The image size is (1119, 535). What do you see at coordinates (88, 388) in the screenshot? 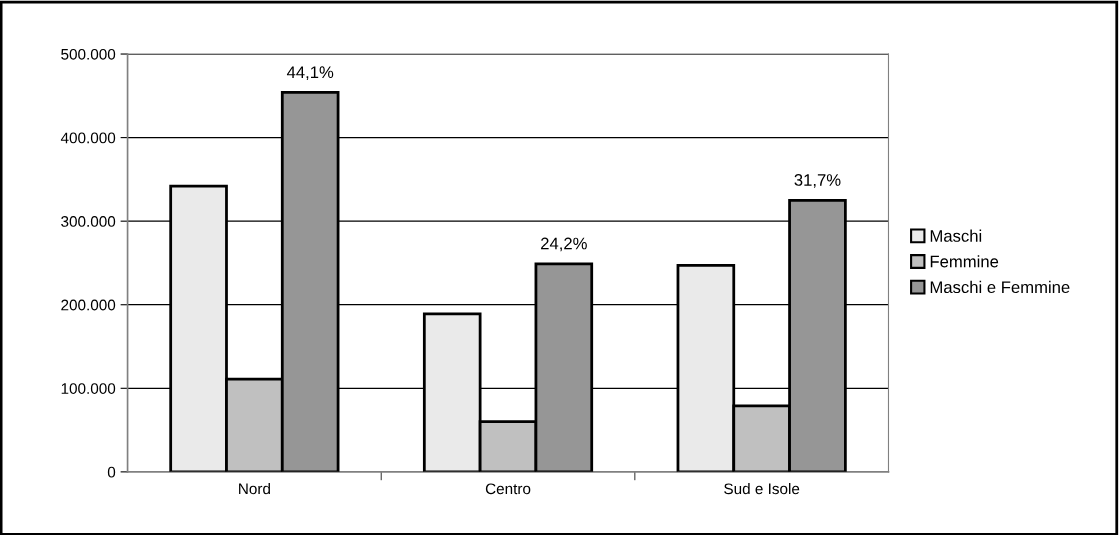
I see `y-tick-label: 100.000` at bounding box center [88, 388].